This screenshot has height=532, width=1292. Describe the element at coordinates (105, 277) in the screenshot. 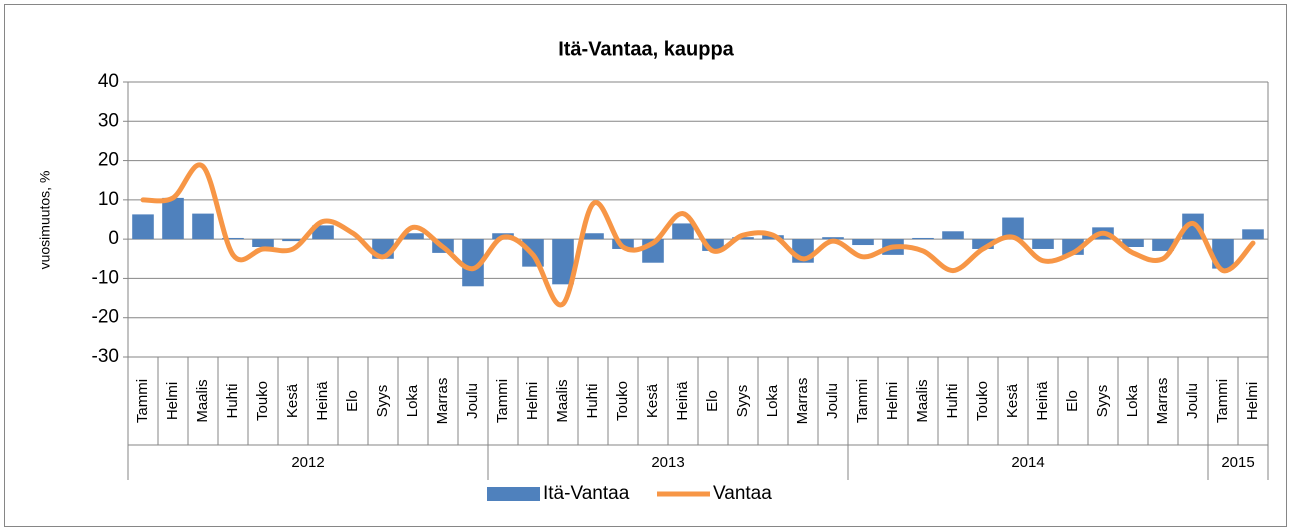

I see `y-tick-label: -10` at that location.